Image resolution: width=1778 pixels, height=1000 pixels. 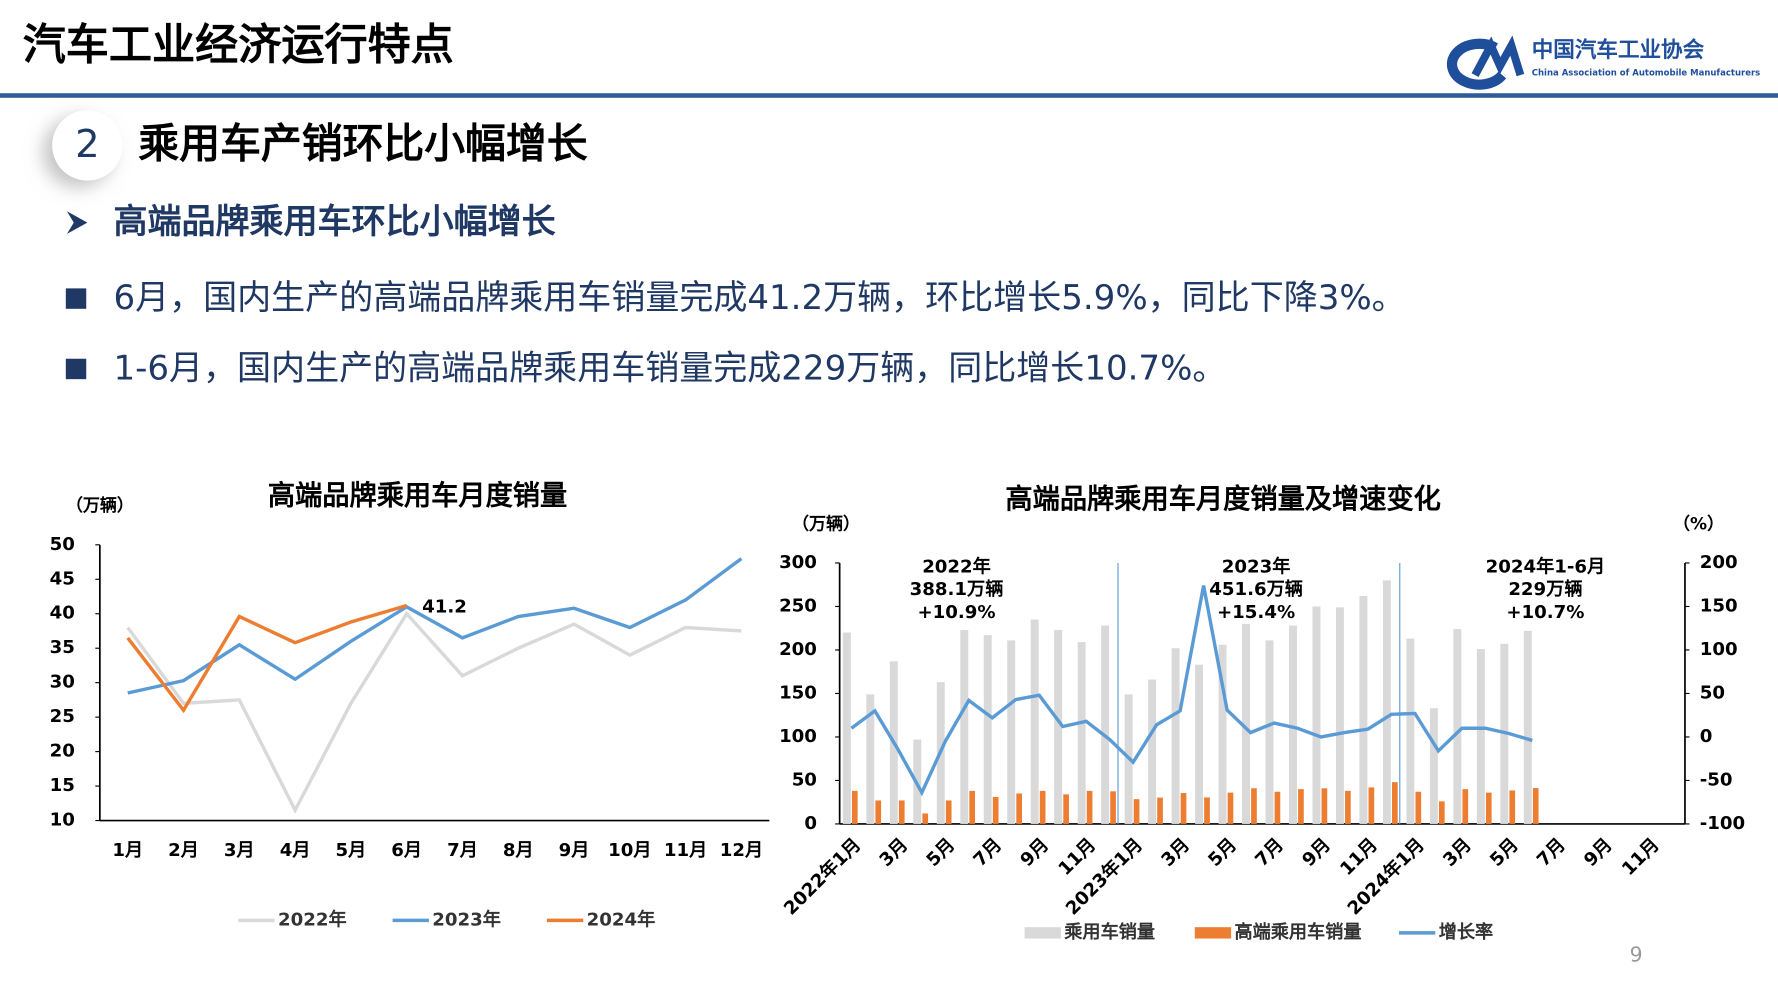 I want to click on section-badge, so click(x=87, y=145).